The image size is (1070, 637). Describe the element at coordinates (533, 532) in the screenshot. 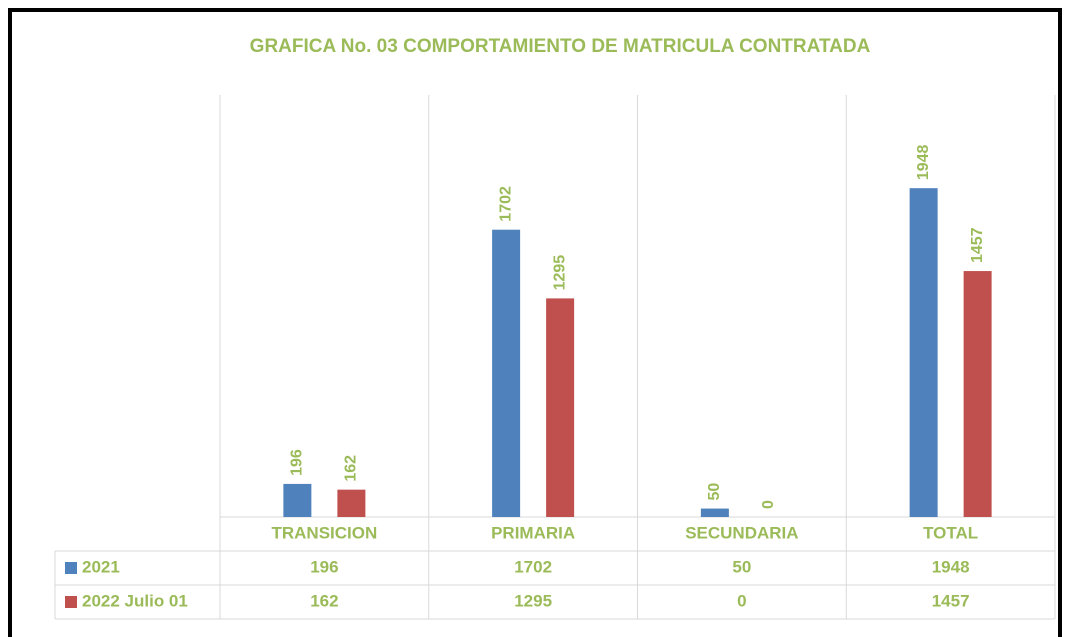

I see `category-label: PRIMARIA` at that location.